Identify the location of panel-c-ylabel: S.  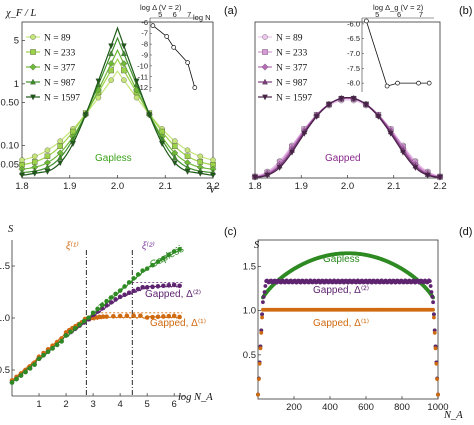
(11, 229).